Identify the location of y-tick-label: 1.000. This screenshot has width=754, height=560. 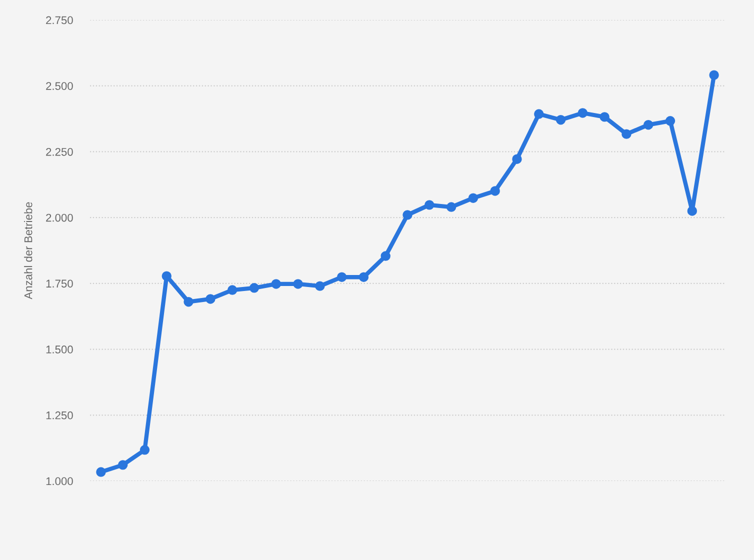
(59, 481).